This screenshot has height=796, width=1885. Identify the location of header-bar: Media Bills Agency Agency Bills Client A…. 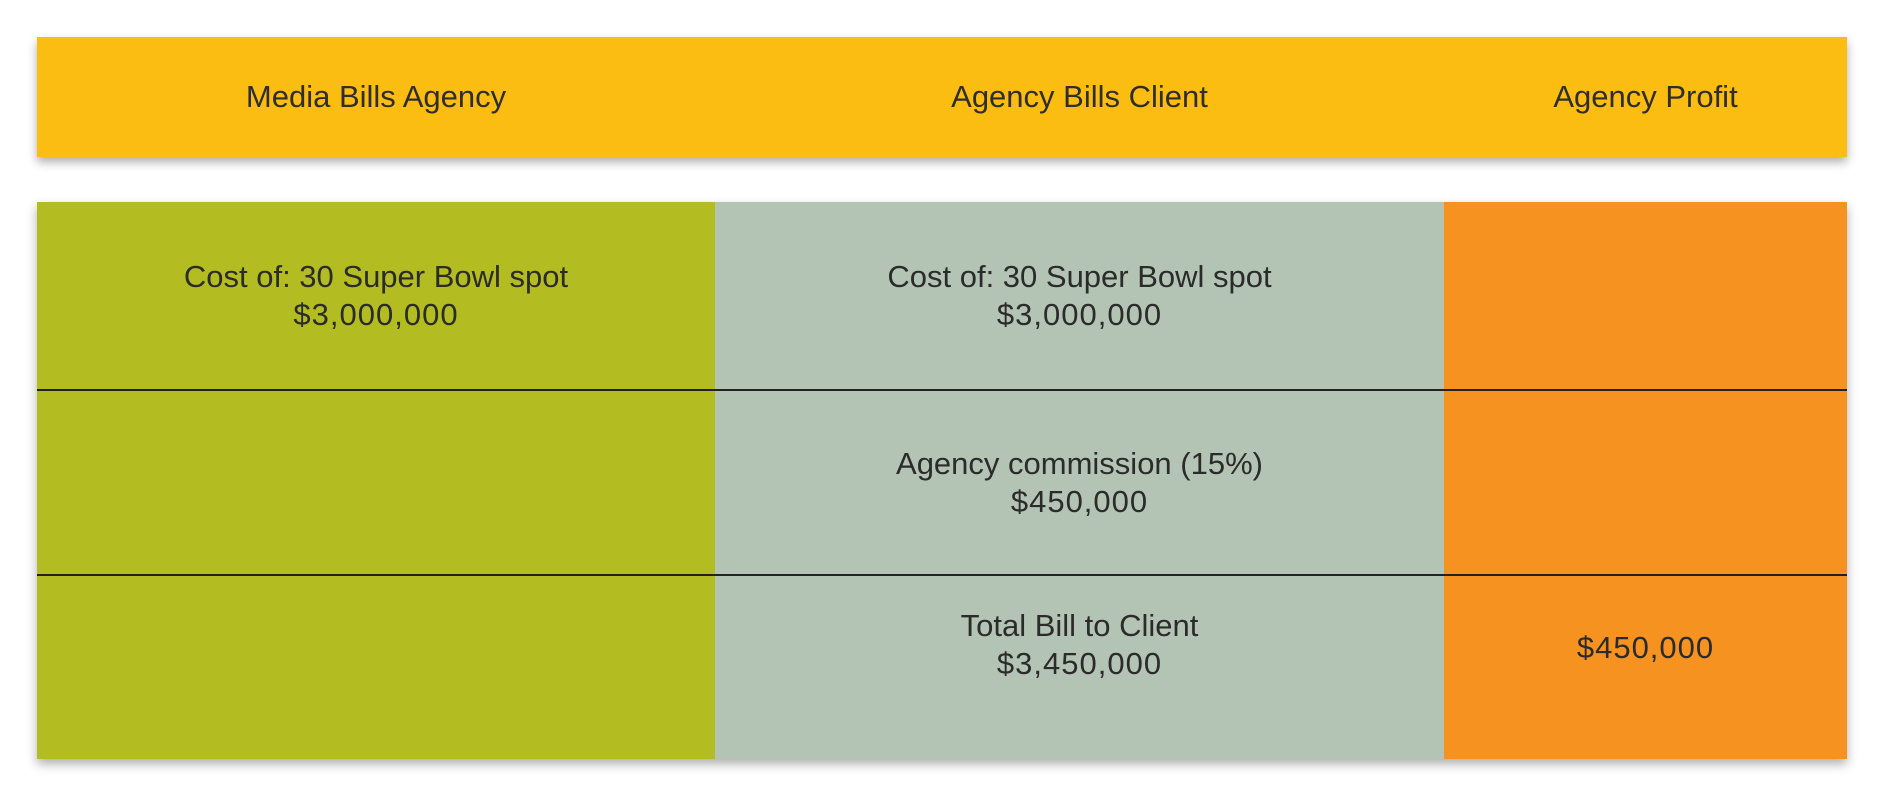
(942, 97).